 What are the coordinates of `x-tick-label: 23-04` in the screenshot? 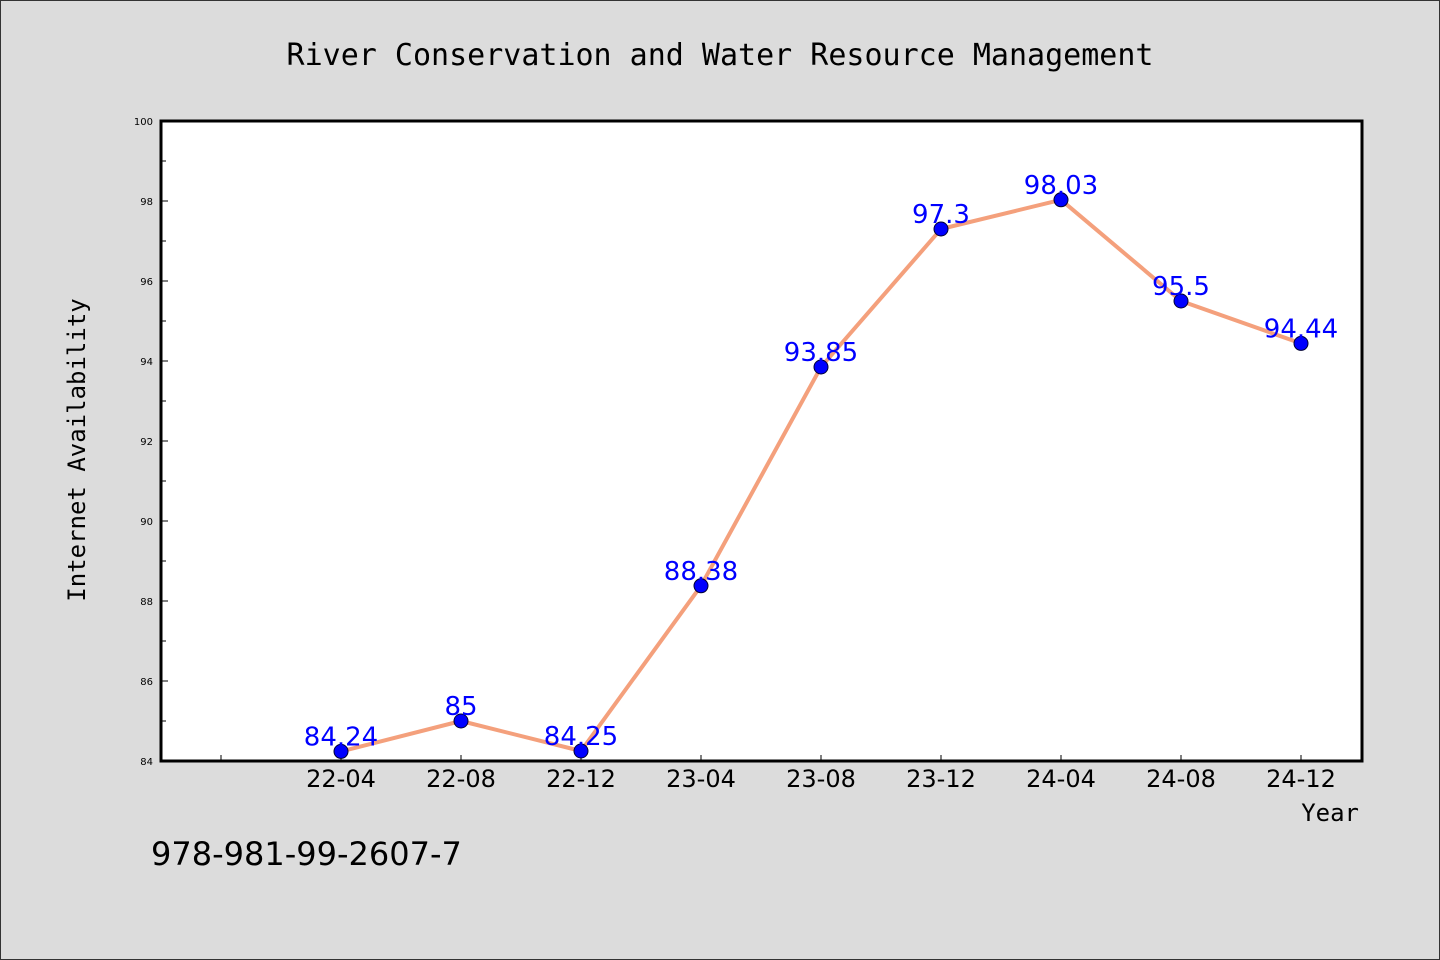 It's located at (701, 779).